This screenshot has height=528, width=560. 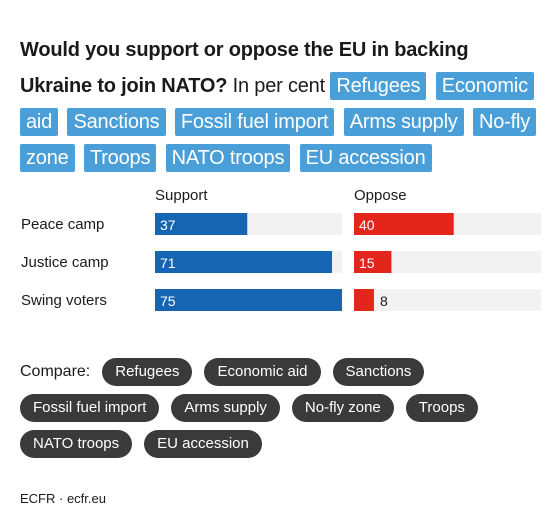 I want to click on compare-chip-sanctions: Sanctions, so click(x=378, y=372).